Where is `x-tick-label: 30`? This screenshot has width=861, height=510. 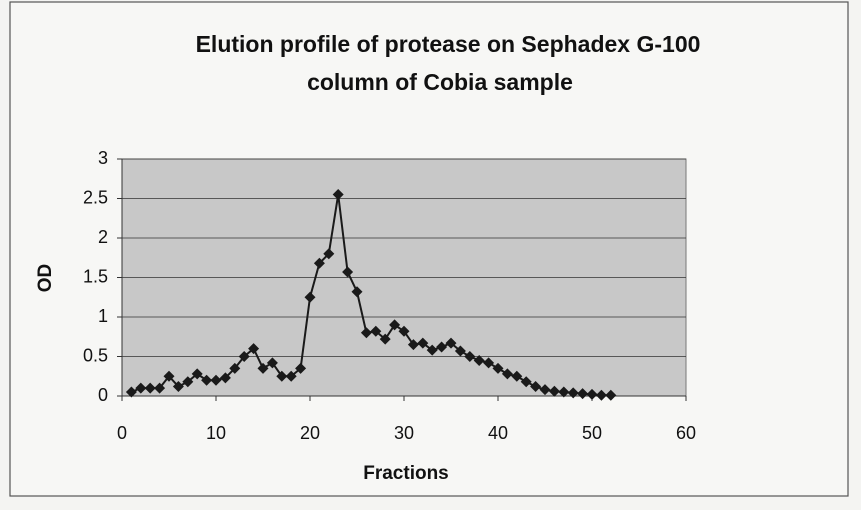
x-tick-label: 30 is located at coordinates (404, 433).